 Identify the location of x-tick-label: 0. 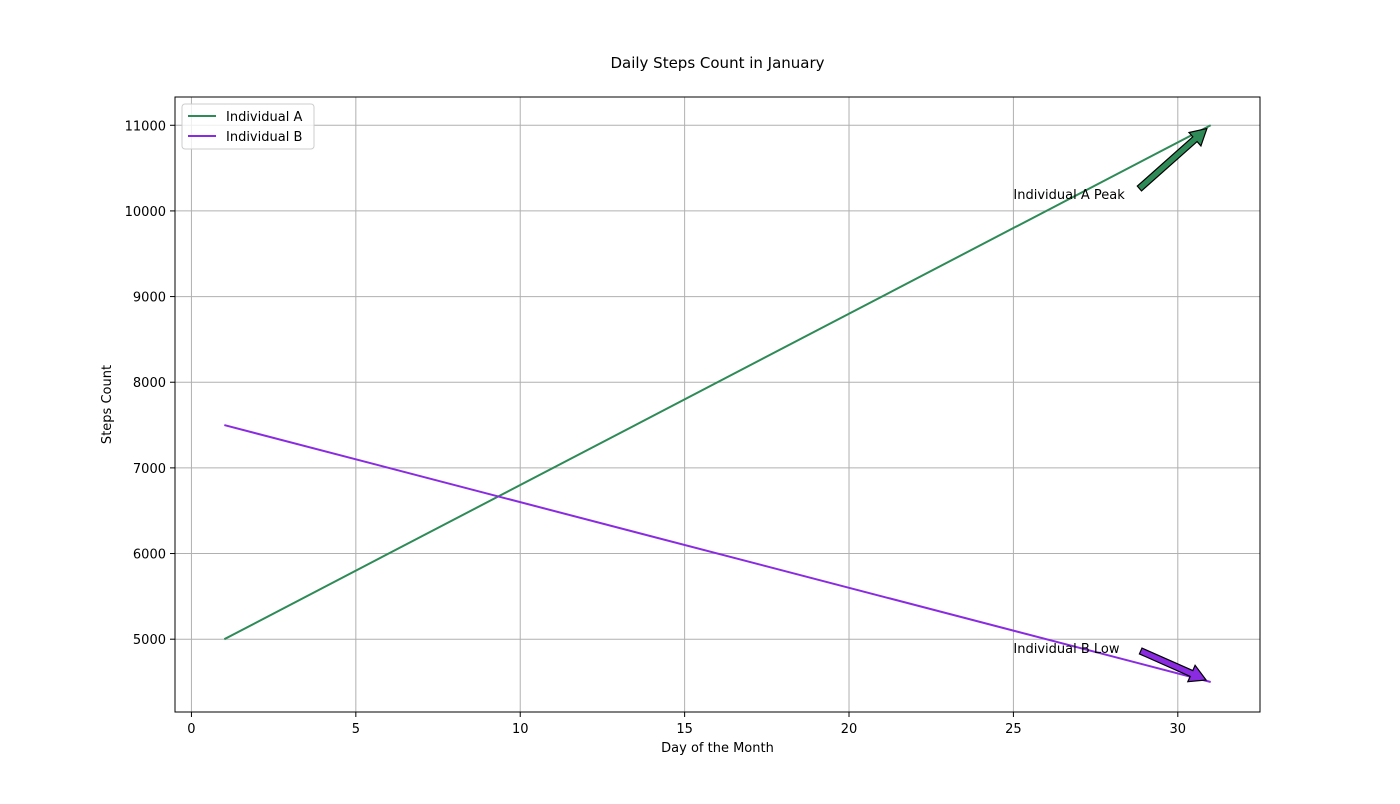
(191, 729).